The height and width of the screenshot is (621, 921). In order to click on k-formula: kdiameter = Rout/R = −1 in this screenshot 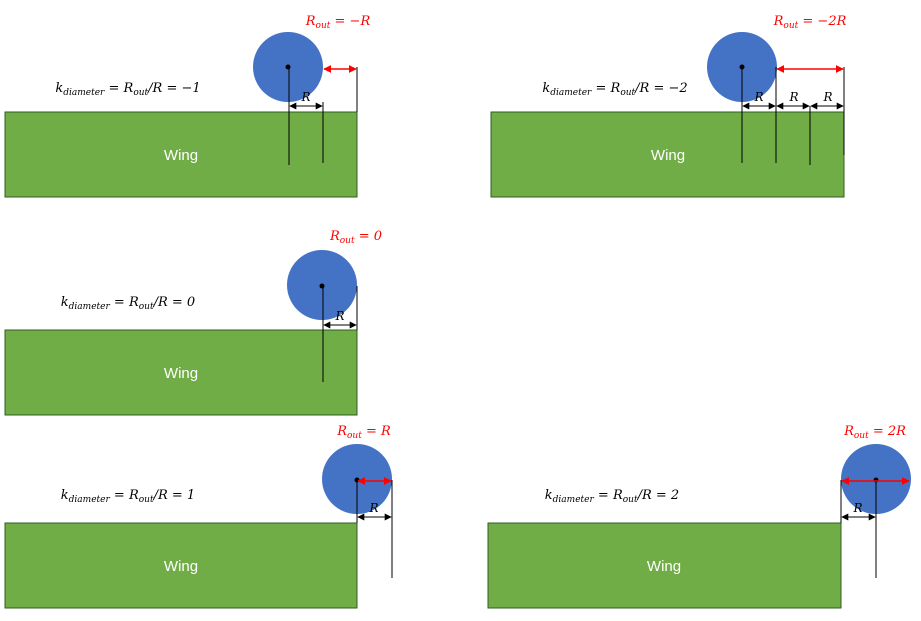, I will do `click(127, 89)`.